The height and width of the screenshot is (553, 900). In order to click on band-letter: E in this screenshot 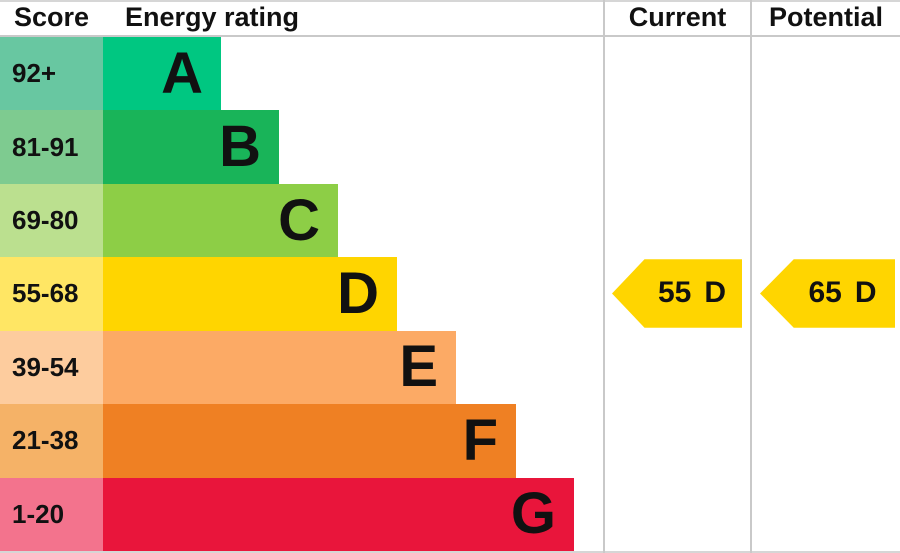, I will do `click(418, 367)`.